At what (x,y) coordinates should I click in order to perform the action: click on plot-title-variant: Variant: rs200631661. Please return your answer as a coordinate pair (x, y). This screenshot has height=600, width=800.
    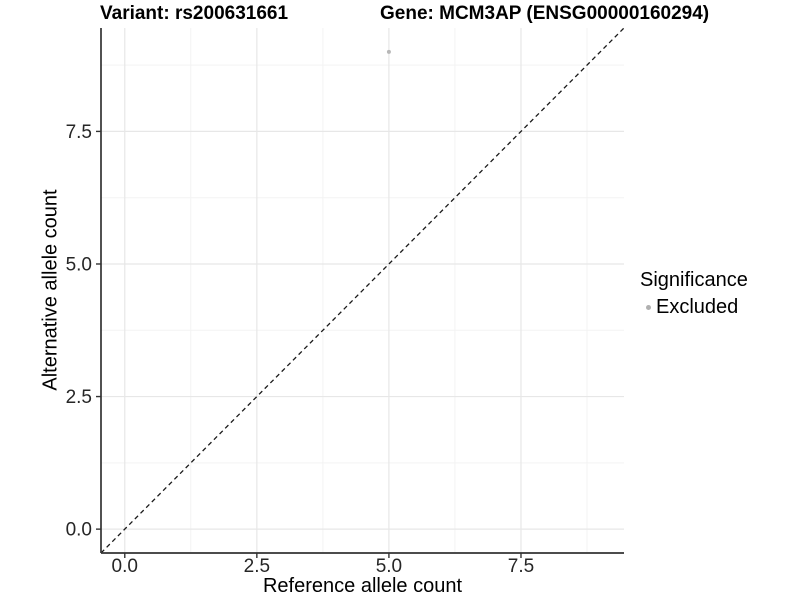
    Looking at the image, I should click on (194, 13).